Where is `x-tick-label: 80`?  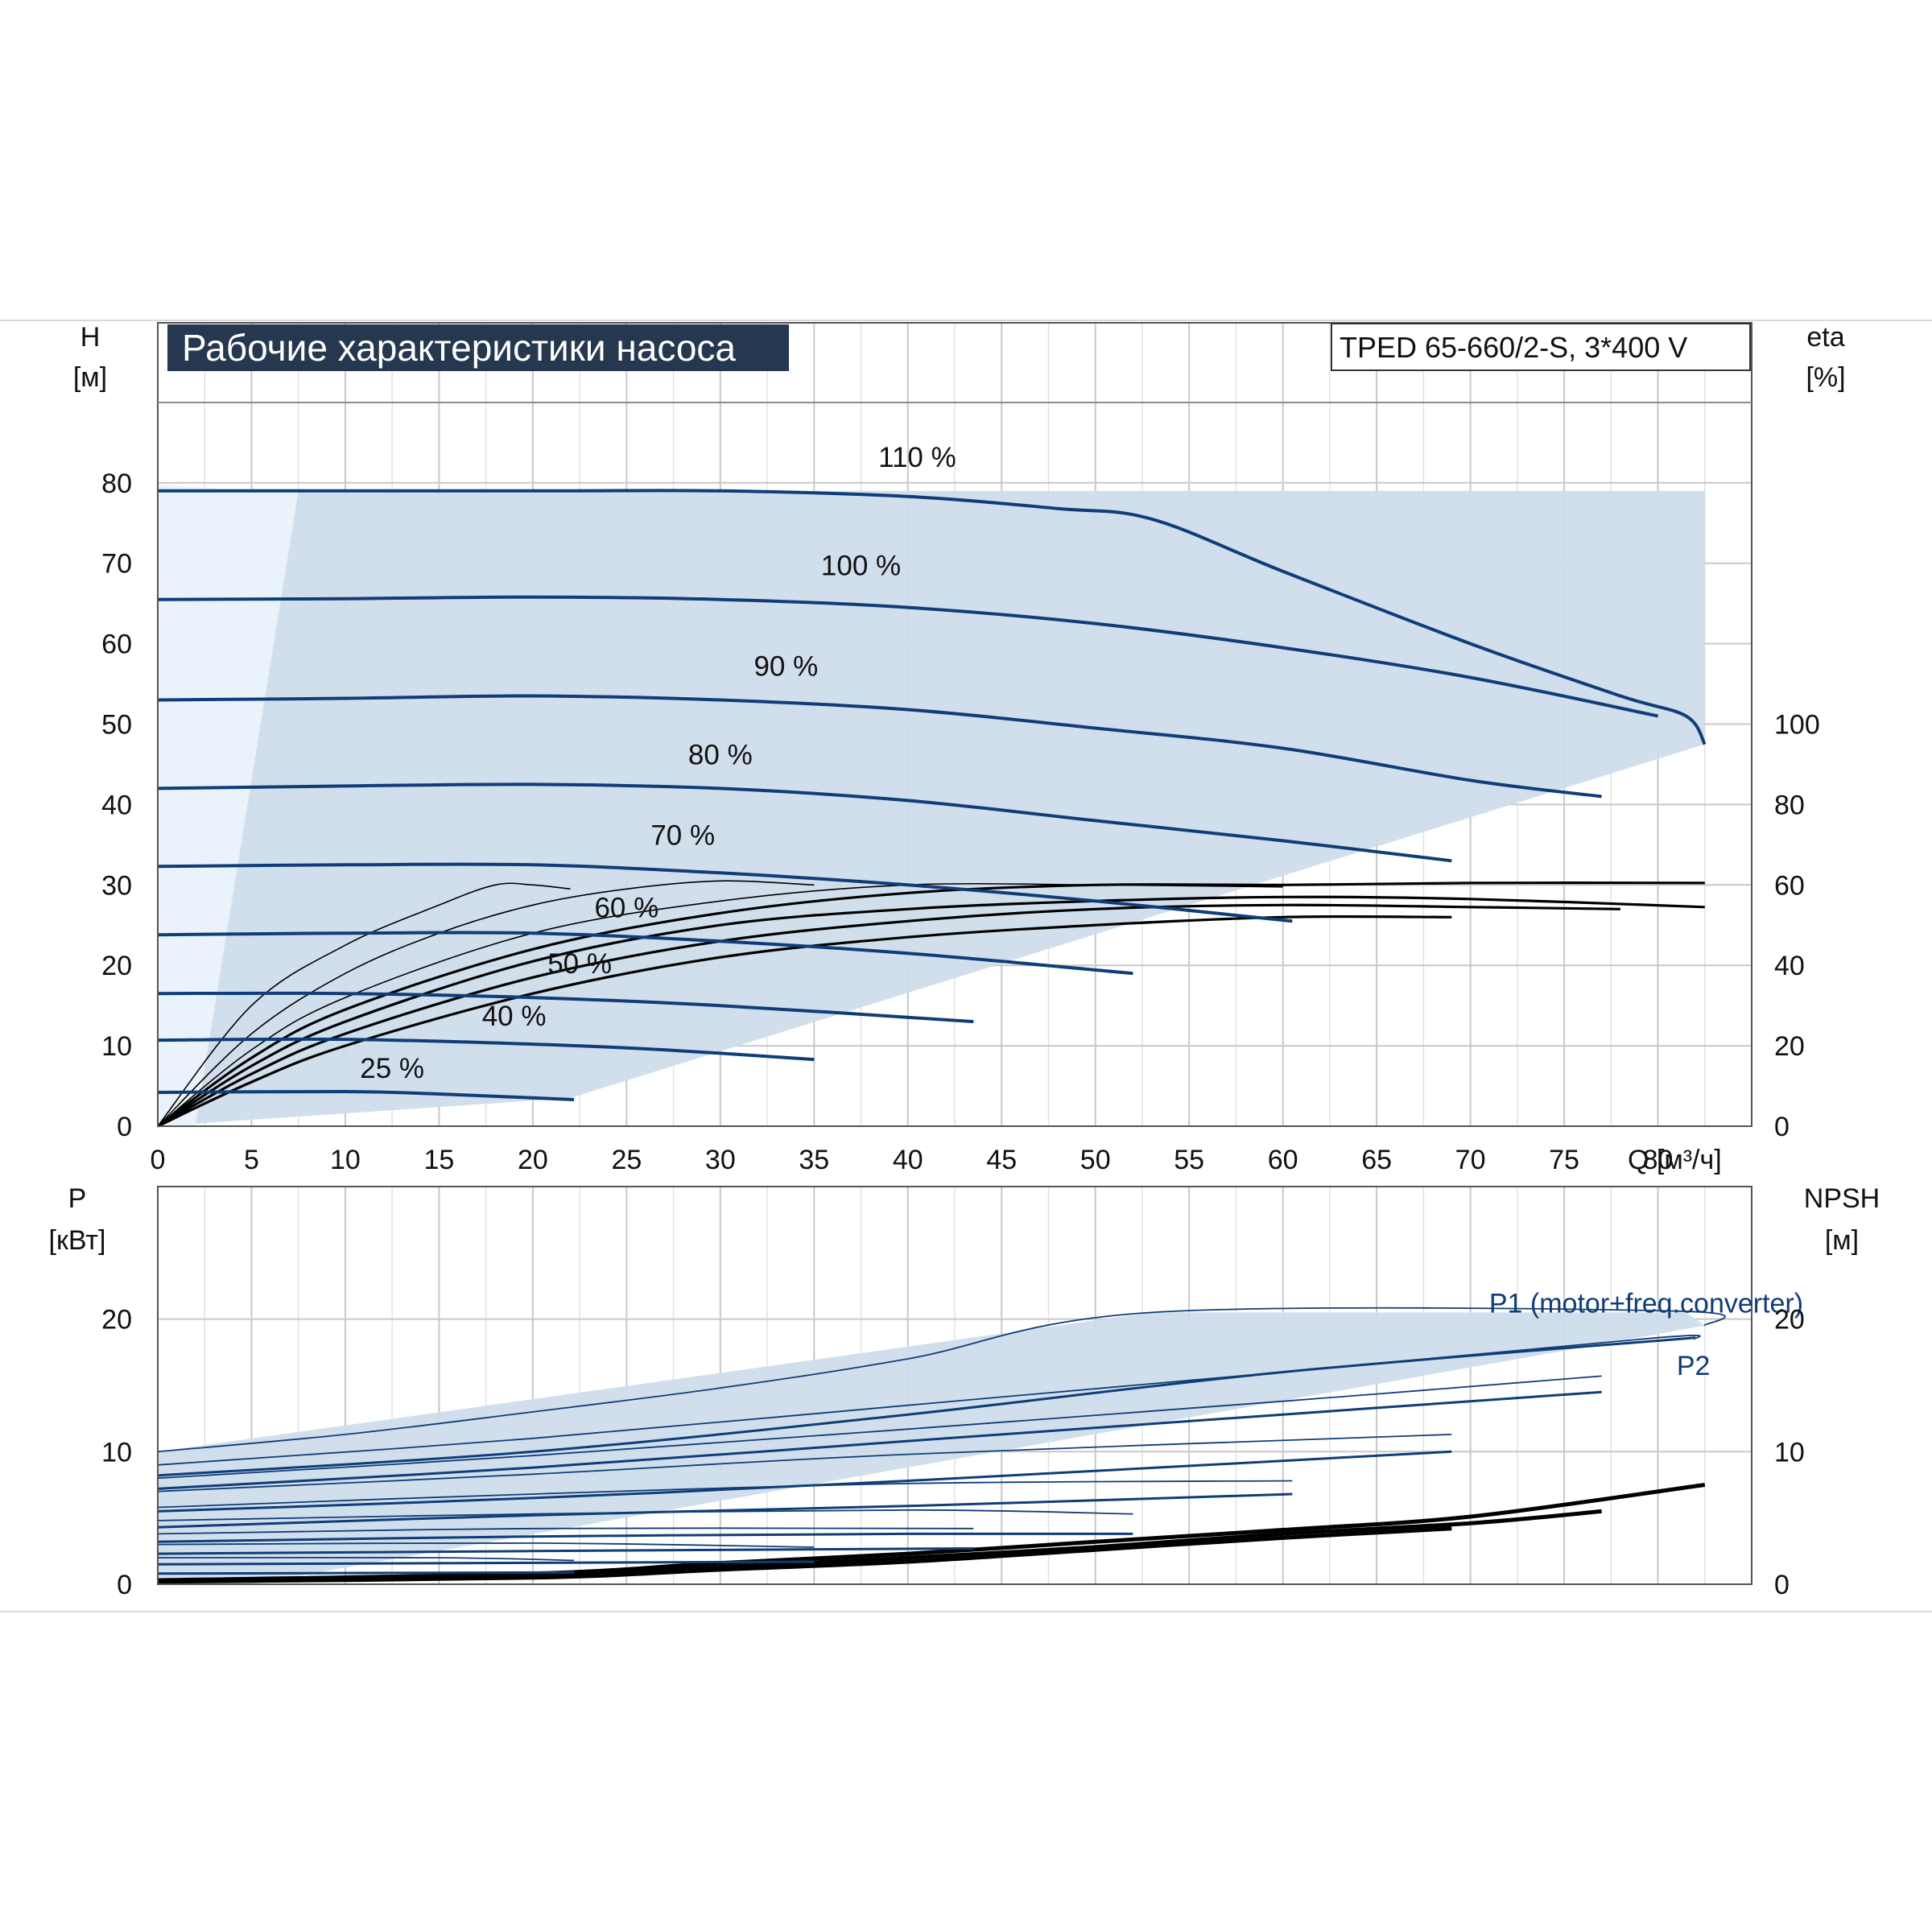 x-tick-label: 80 is located at coordinates (1658, 1160).